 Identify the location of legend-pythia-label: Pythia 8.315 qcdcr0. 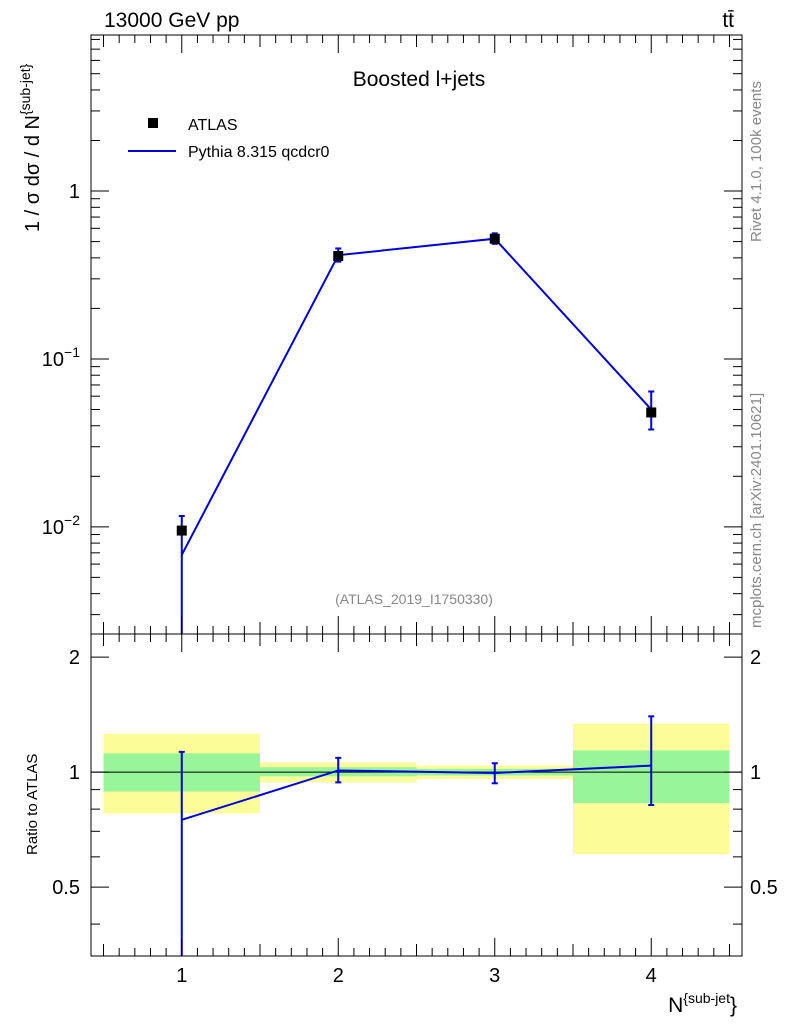
(259, 152).